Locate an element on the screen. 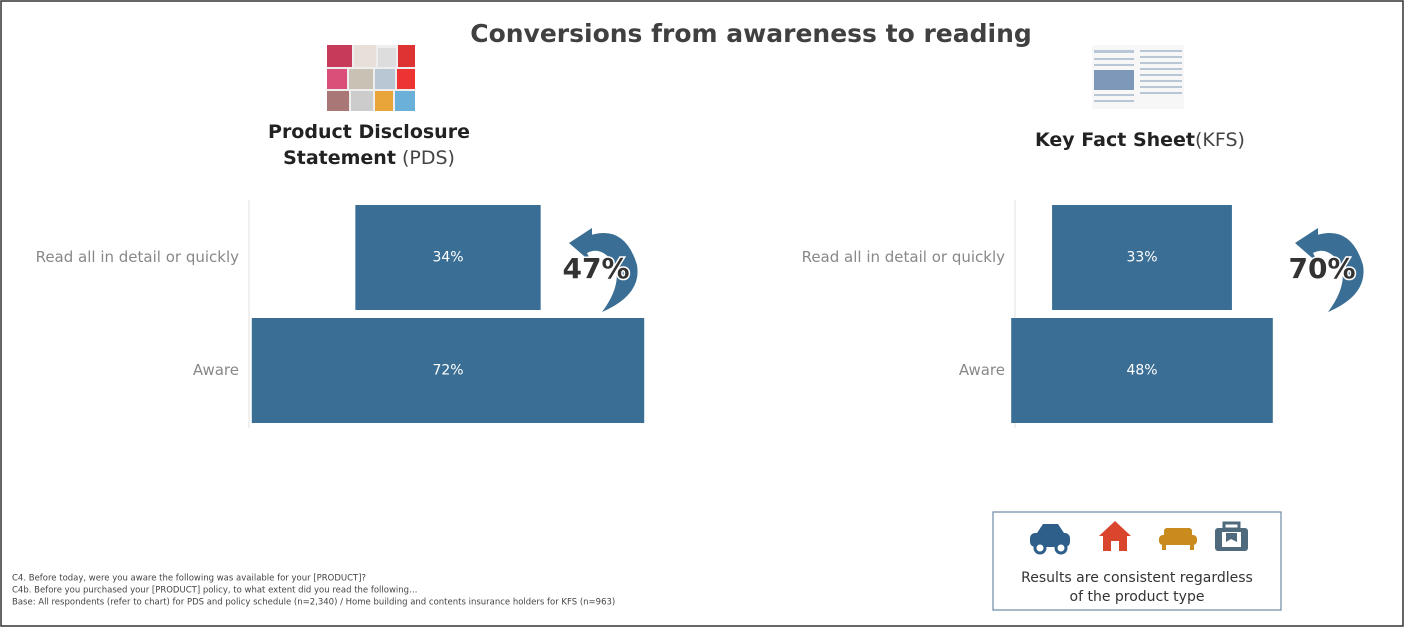 The height and width of the screenshot is (627, 1404). bar-value-label: 72% is located at coordinates (447, 371).